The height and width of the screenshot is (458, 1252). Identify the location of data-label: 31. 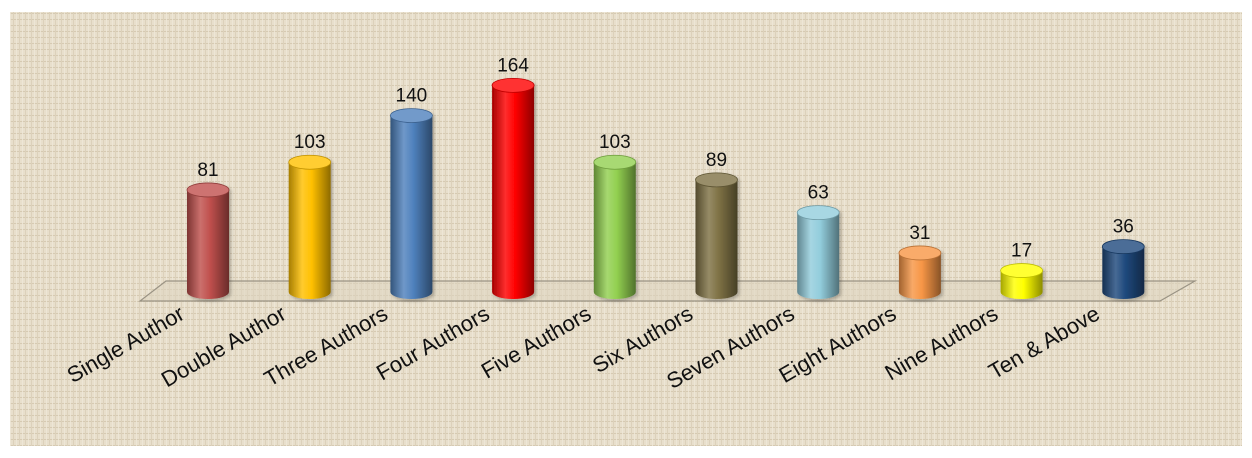
(919, 233).